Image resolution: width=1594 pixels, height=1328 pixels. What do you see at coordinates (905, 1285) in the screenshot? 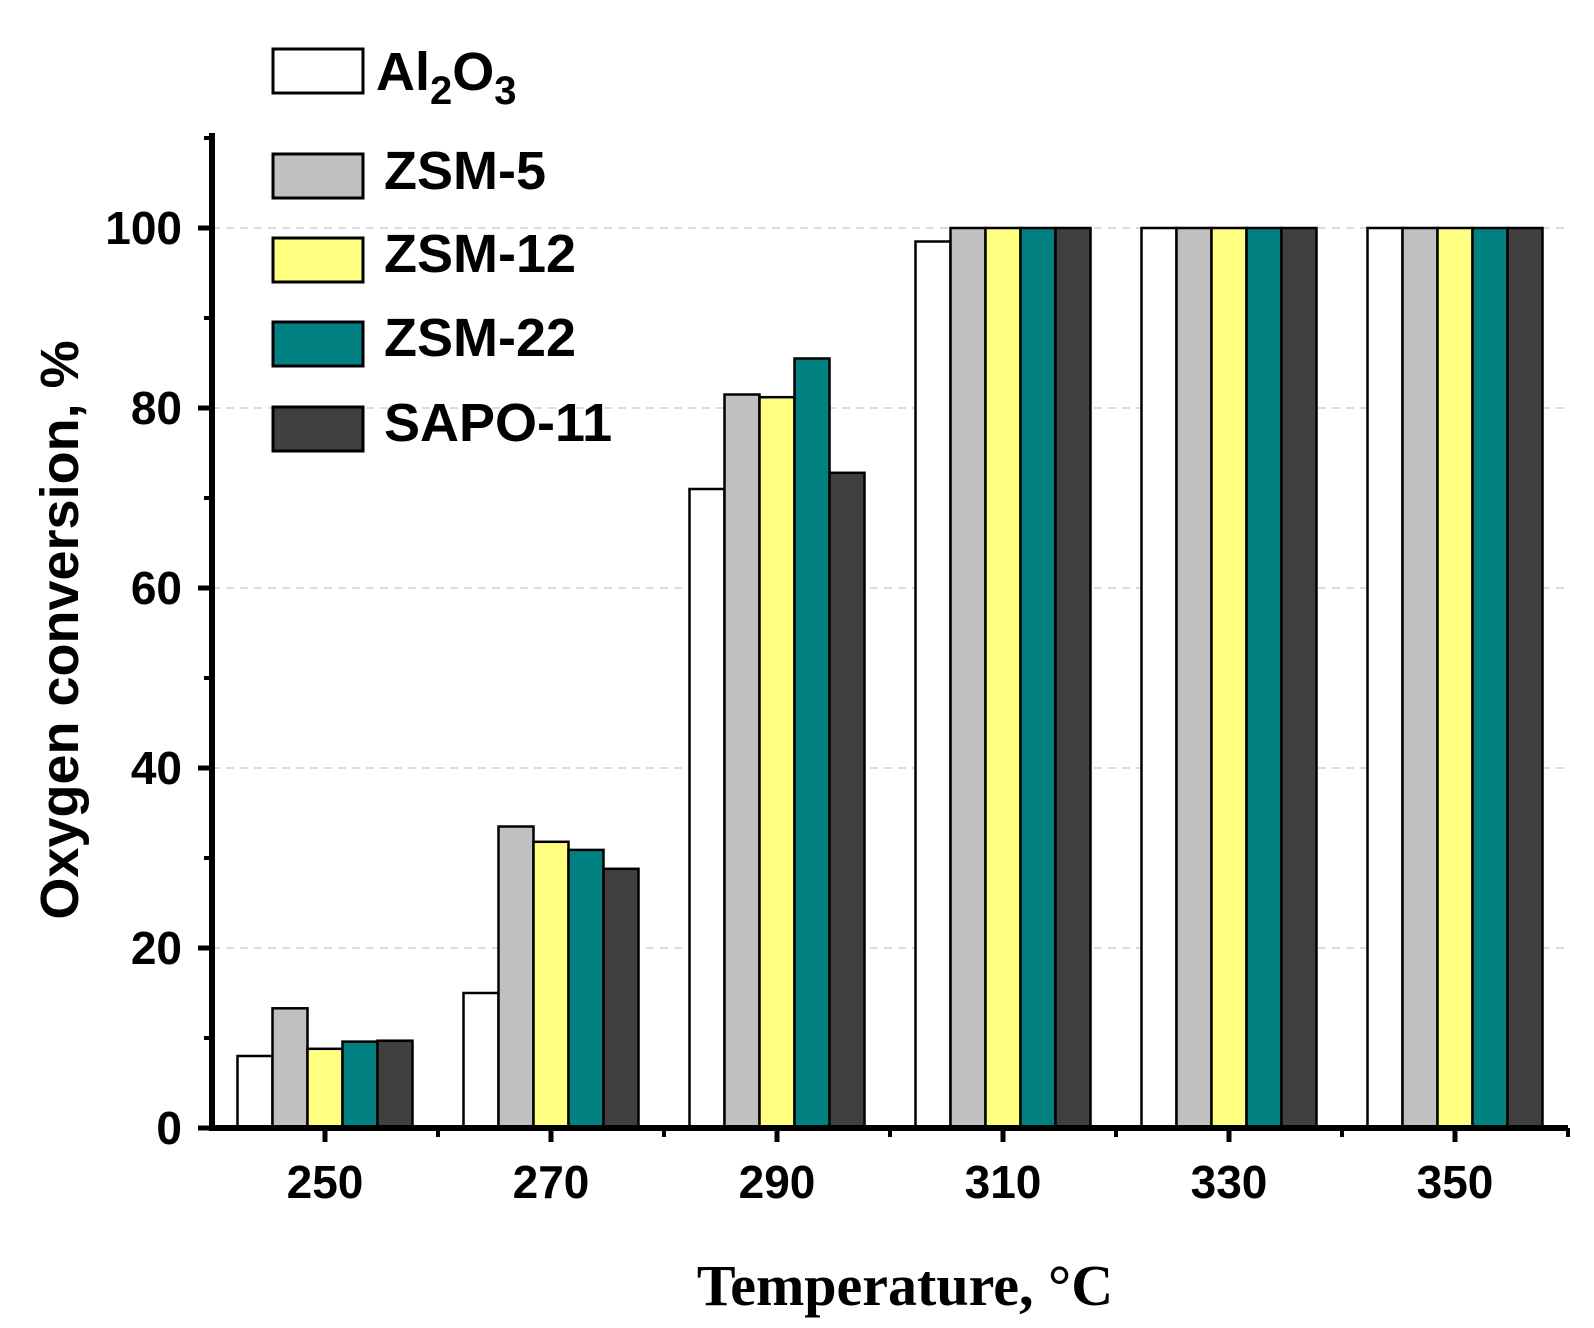
I see `x-axis-title: Temperature, °C` at bounding box center [905, 1285].